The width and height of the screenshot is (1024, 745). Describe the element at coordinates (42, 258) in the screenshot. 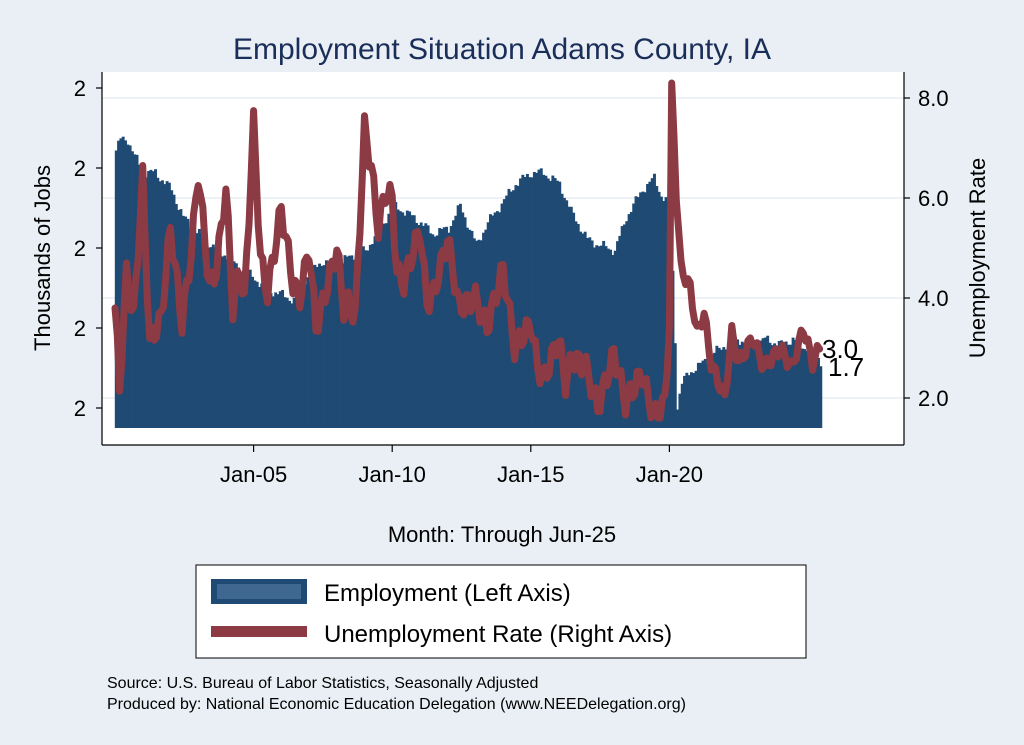

I see `left-axis-label: Thousands of Jobs` at that location.